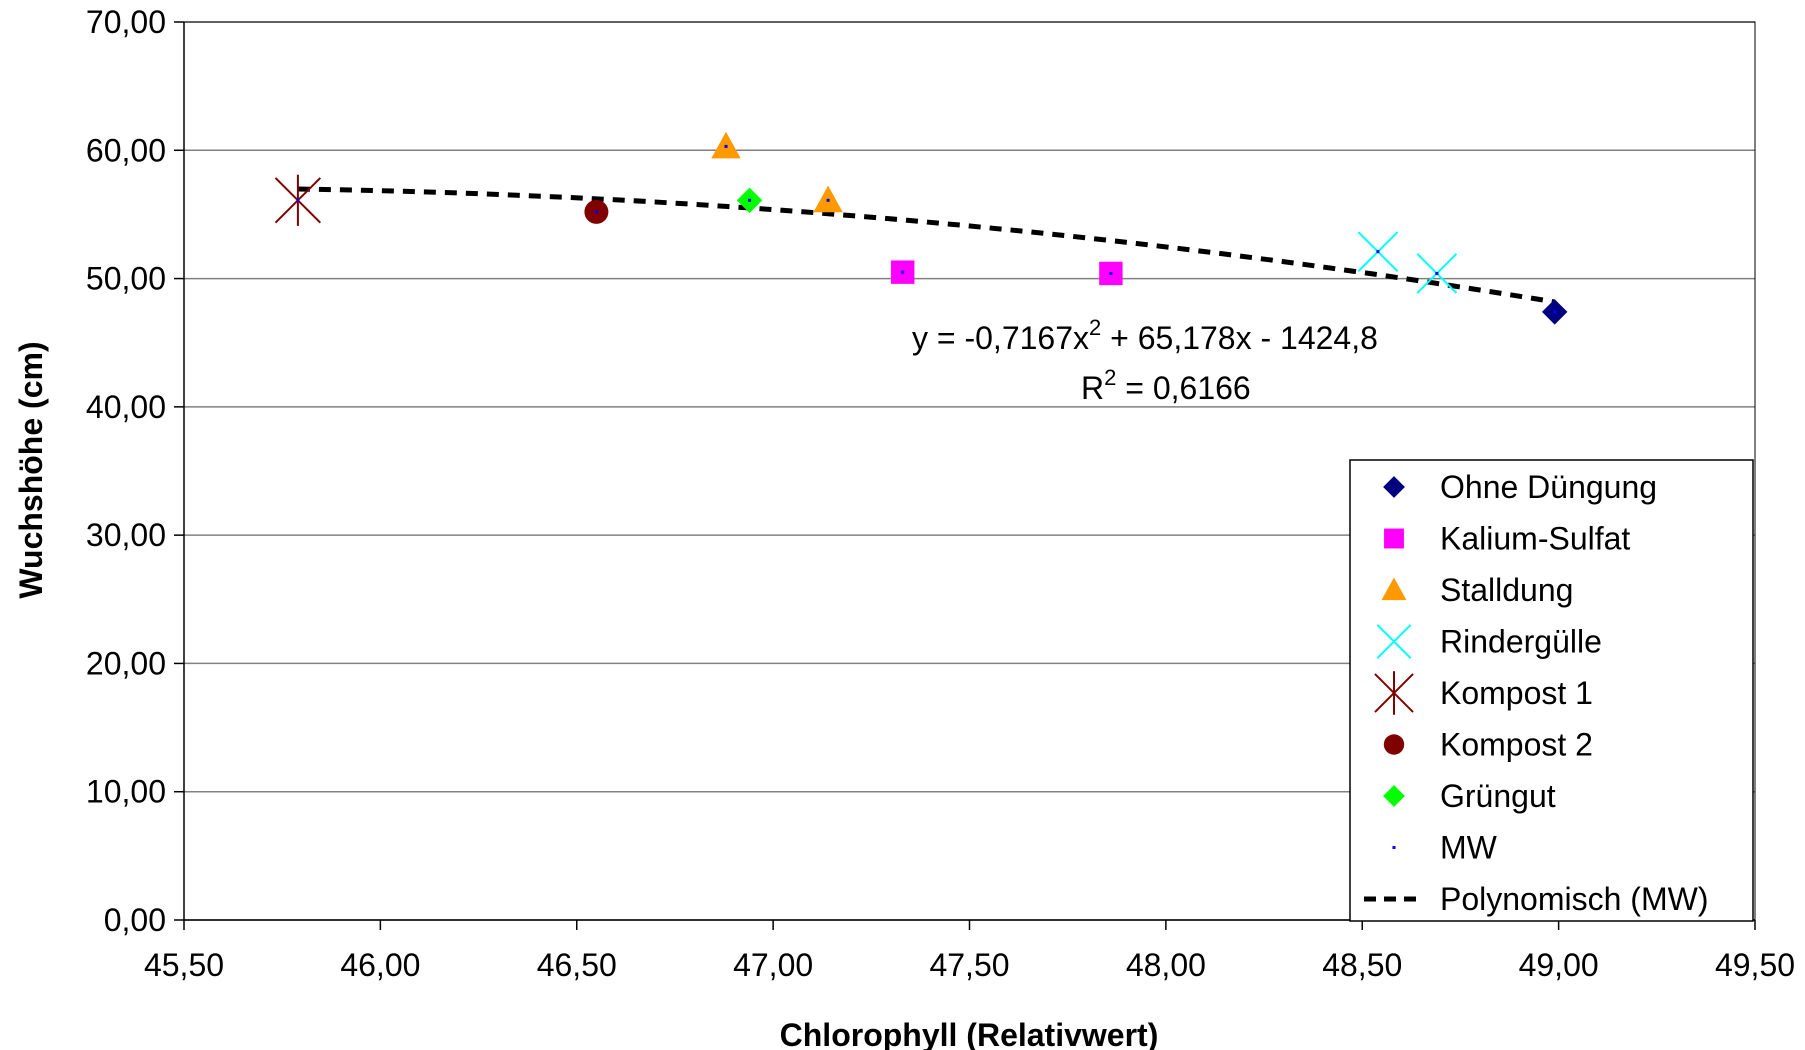 The image size is (1805, 1050). What do you see at coordinates (1394, 796) in the screenshot?
I see `legend-marker-gr-ngut` at bounding box center [1394, 796].